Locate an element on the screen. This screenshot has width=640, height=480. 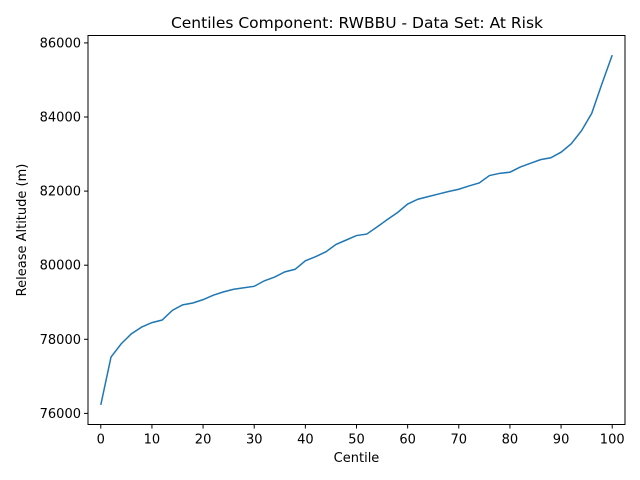
x-tick-label: 70 is located at coordinates (459, 440).